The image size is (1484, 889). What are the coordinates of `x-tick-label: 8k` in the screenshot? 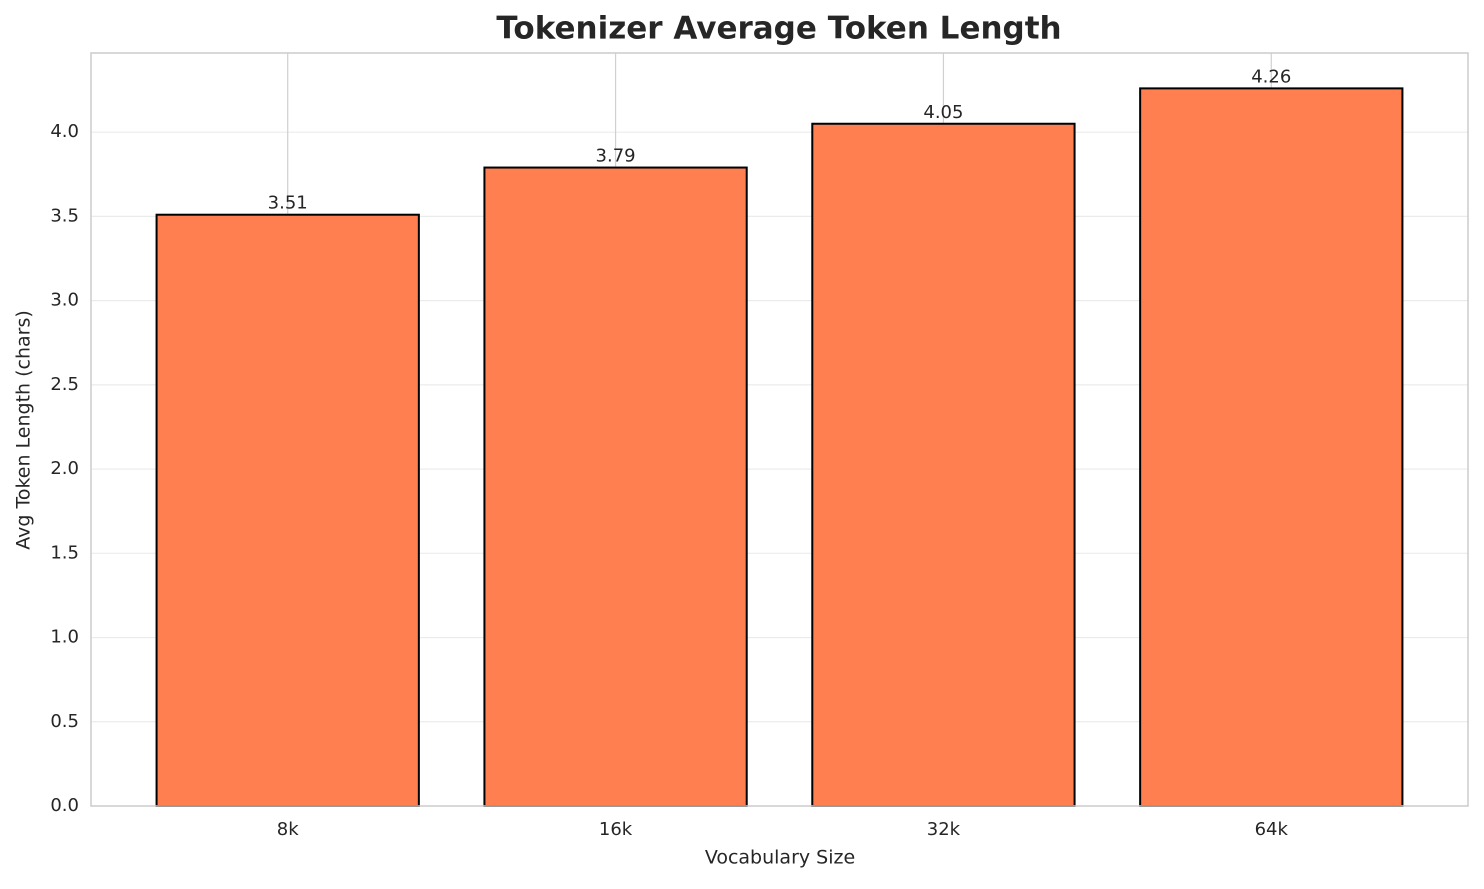 It's located at (288, 829).